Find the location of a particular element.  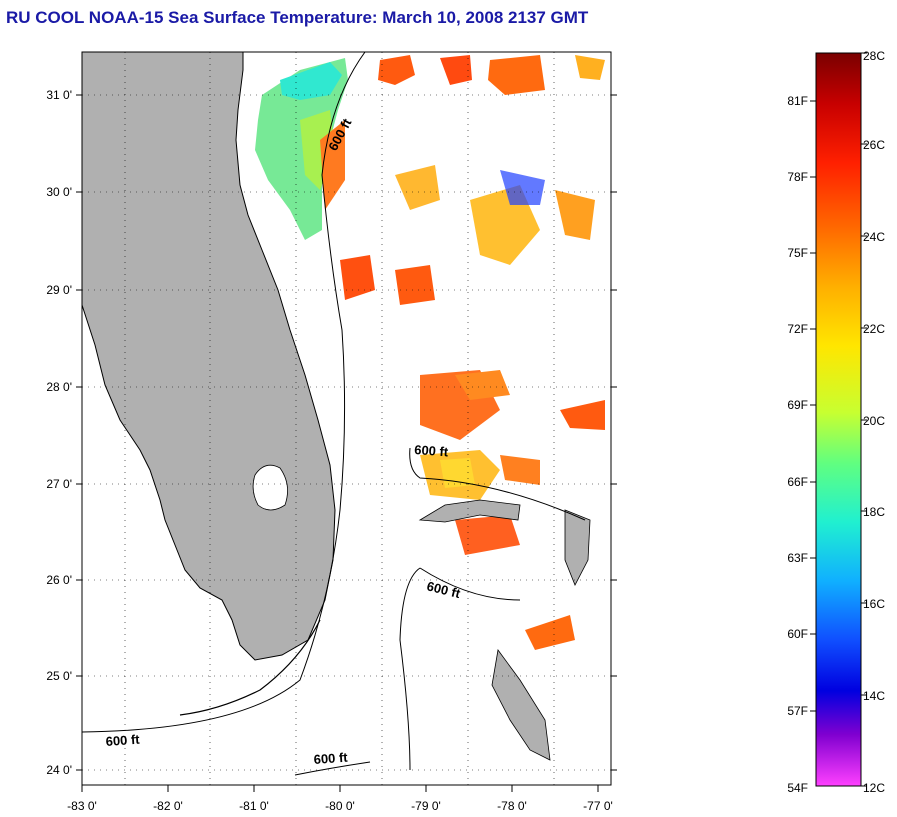

lon-tick-label: -81 0' is located at coordinates (254, 806).